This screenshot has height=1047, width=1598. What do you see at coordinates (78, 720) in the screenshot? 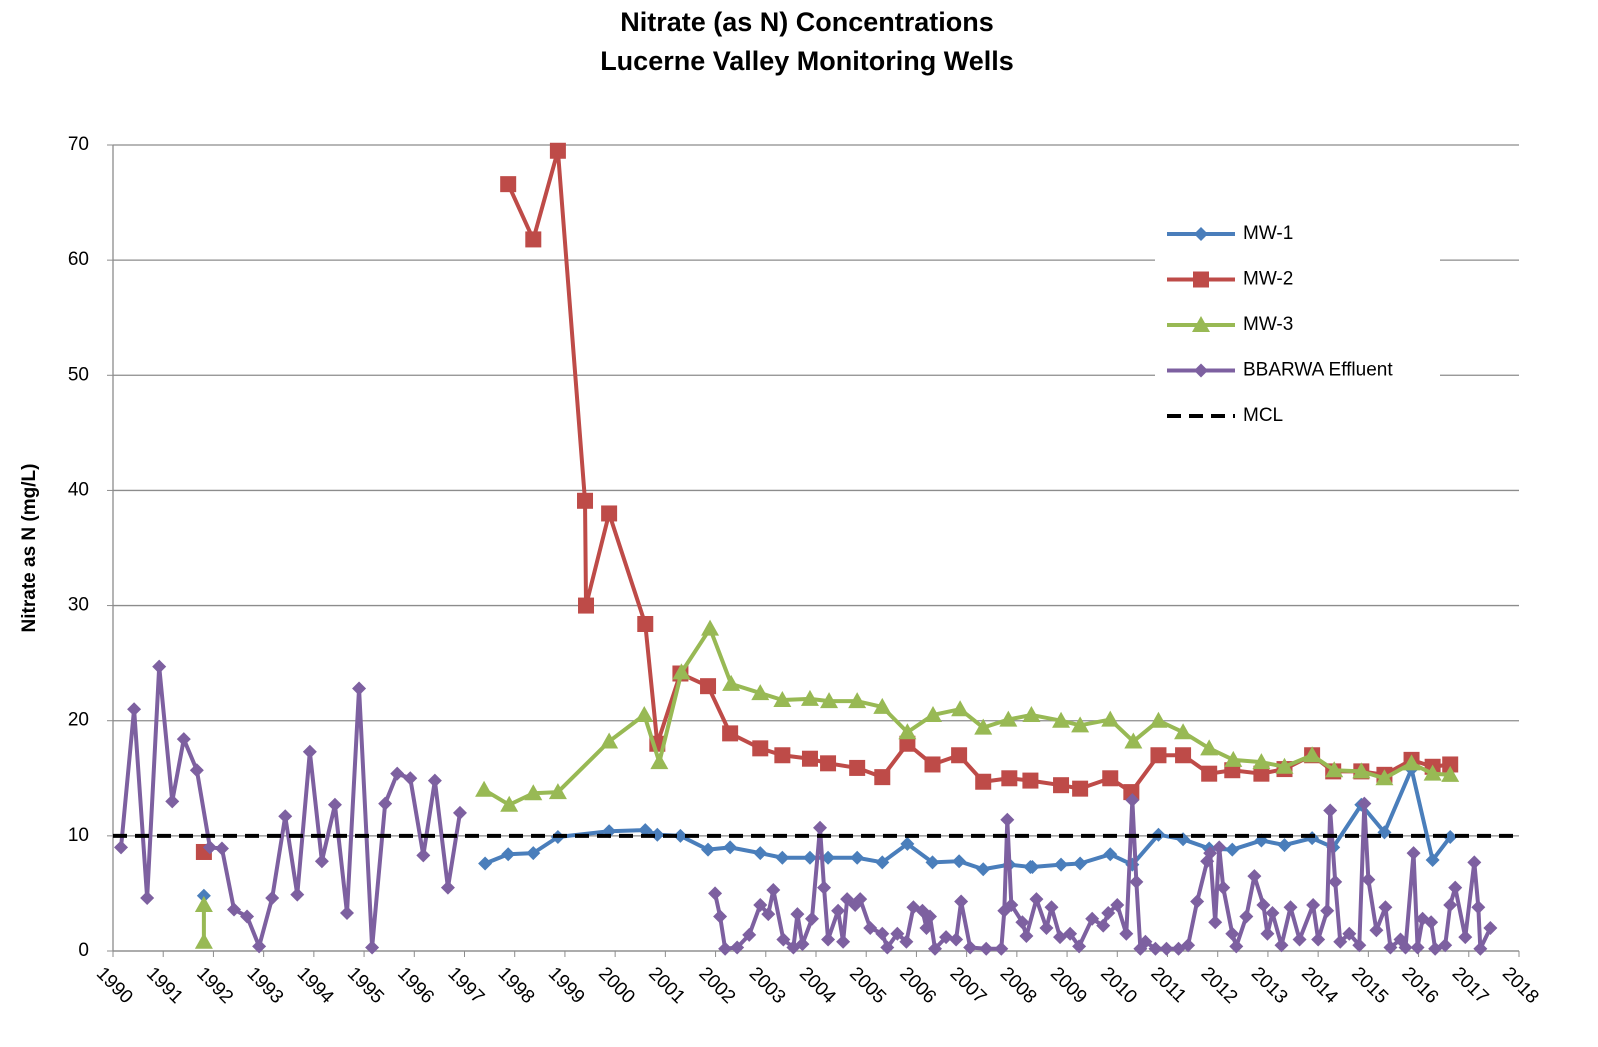
I see `y-tick-label: 20` at bounding box center [78, 720].